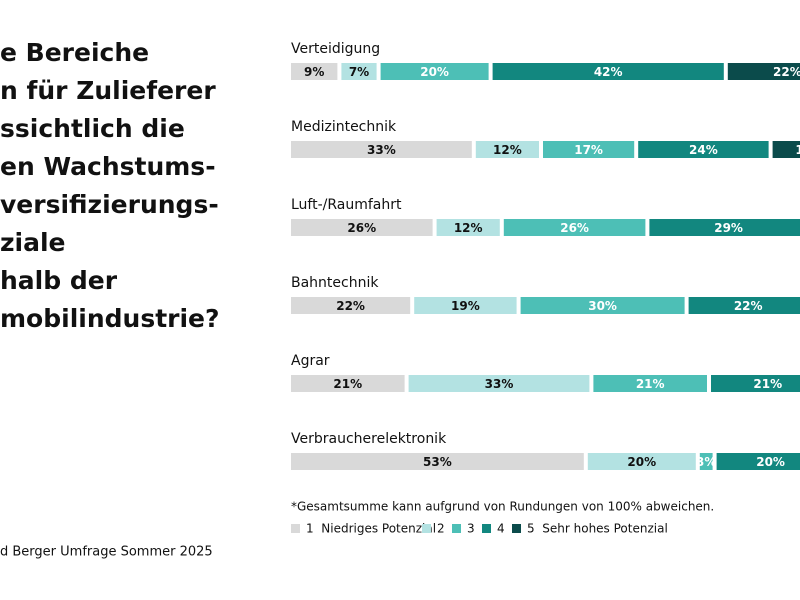  Describe the element at coordinates (371, 529) in the screenshot. I see `legend-label: 1 Niedriges Potenzial` at that location.